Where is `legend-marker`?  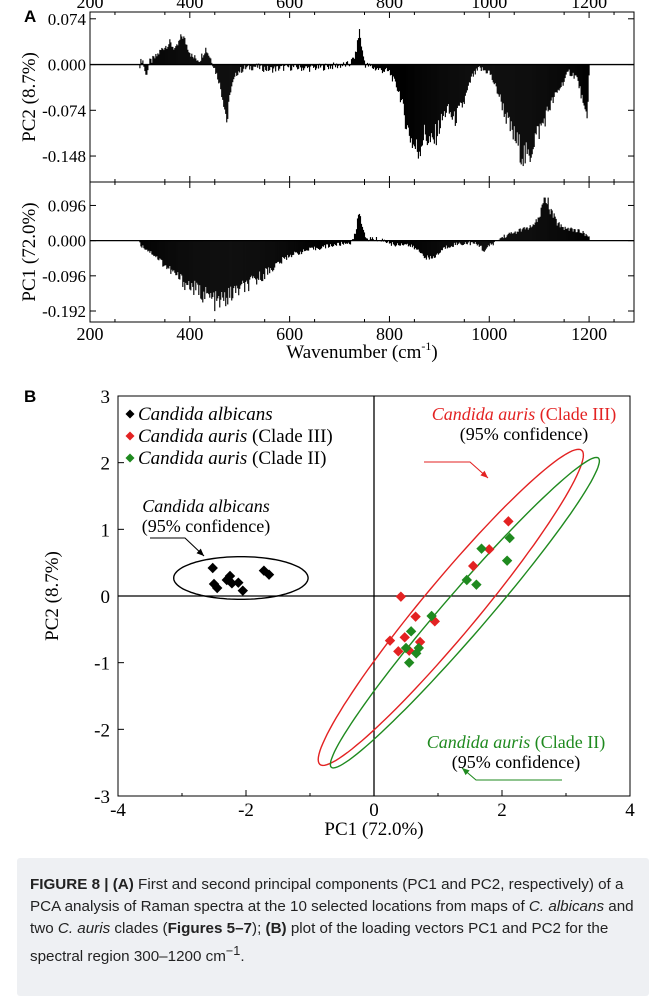 legend-marker is located at coordinates (130, 436).